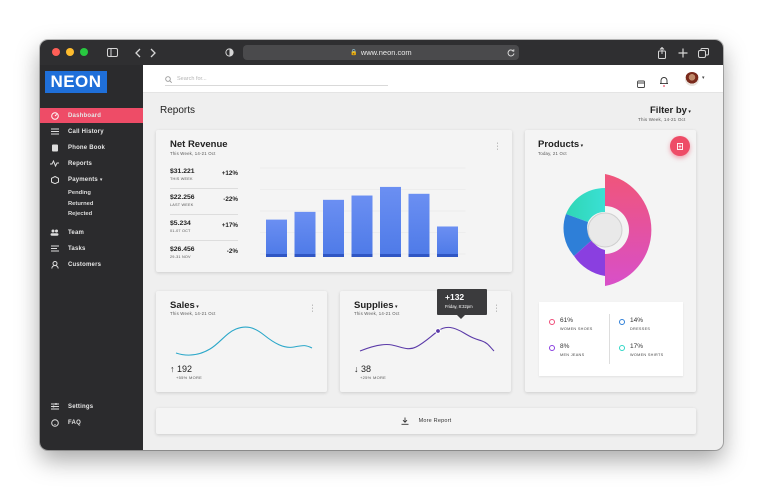 The height and width of the screenshot is (489, 776). What do you see at coordinates (405, 421) in the screenshot?
I see `download-icon` at bounding box center [405, 421].